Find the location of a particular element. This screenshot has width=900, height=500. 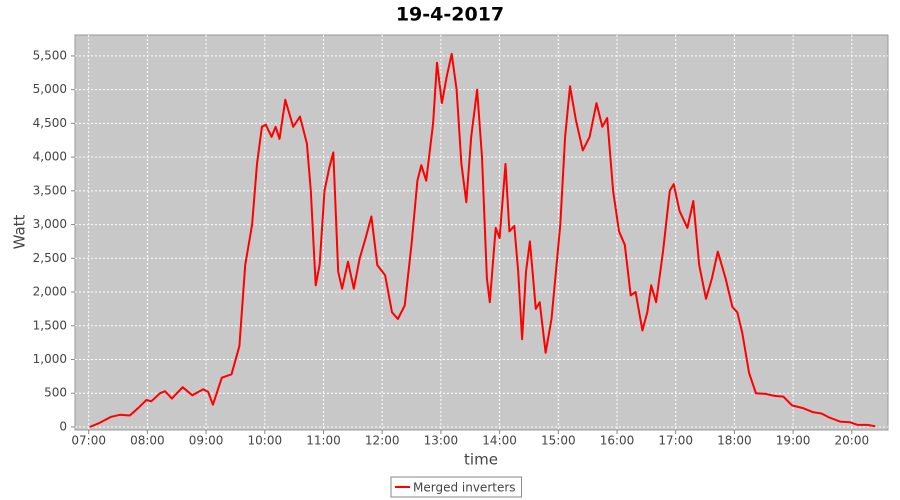

y-tick-label: 3,500 is located at coordinates (50, 190).